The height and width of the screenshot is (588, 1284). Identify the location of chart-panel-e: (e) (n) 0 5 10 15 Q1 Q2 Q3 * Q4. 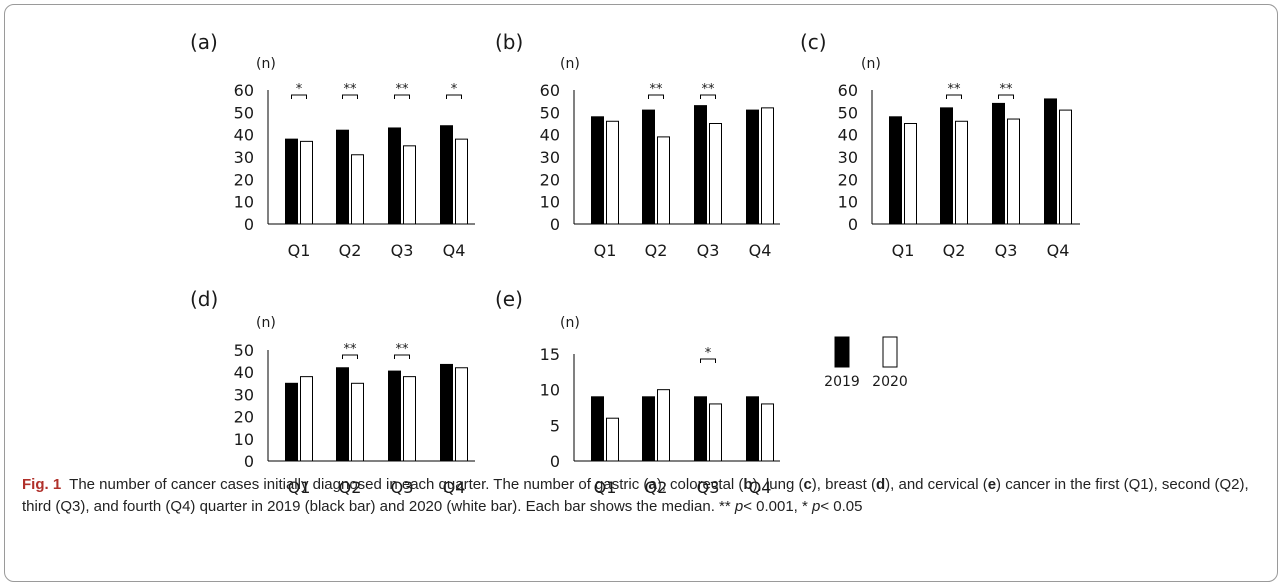
(637, 392).